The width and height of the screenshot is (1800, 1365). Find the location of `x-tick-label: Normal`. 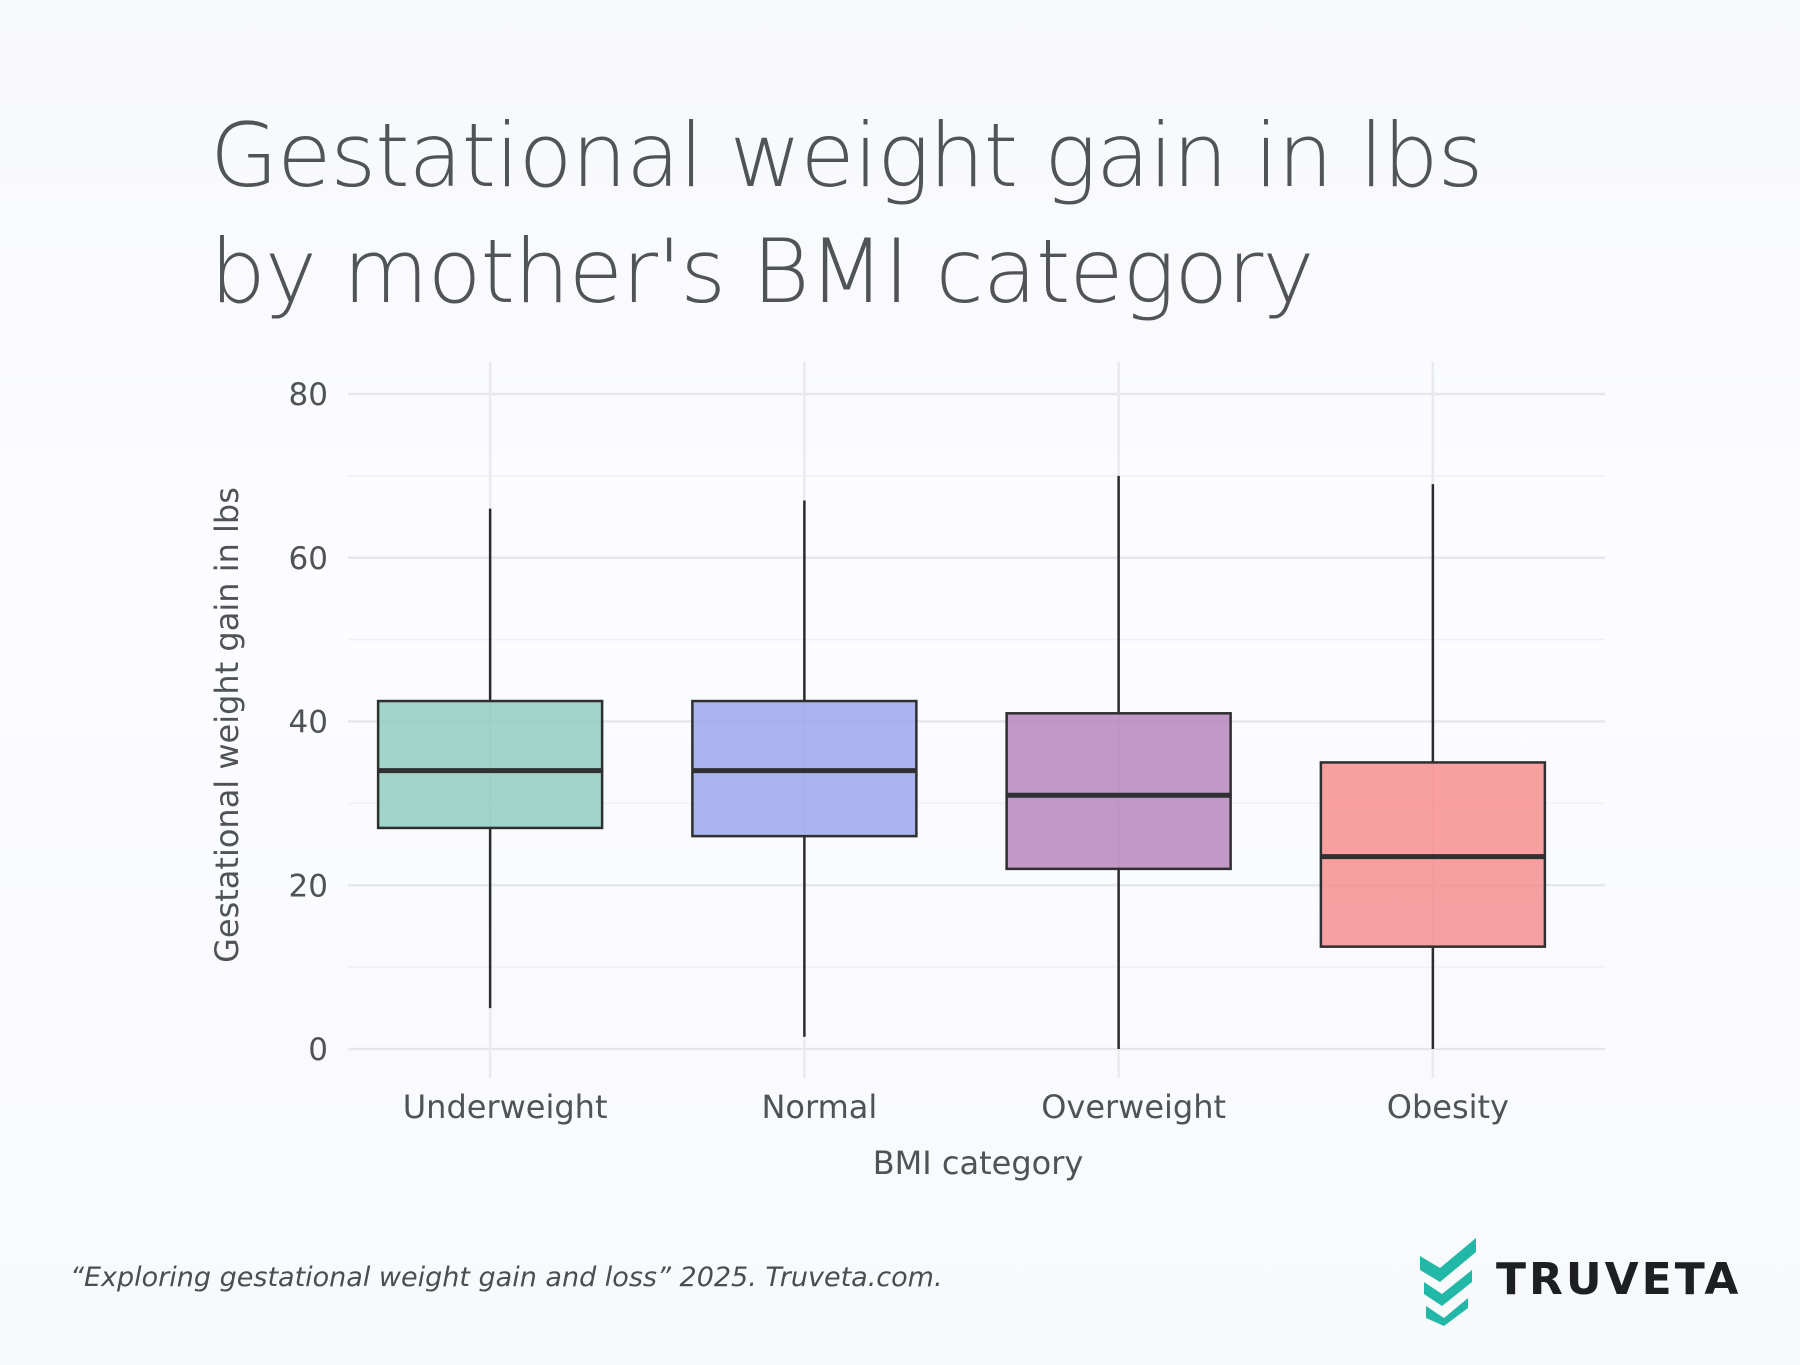

x-tick-label: Normal is located at coordinates (819, 1107).